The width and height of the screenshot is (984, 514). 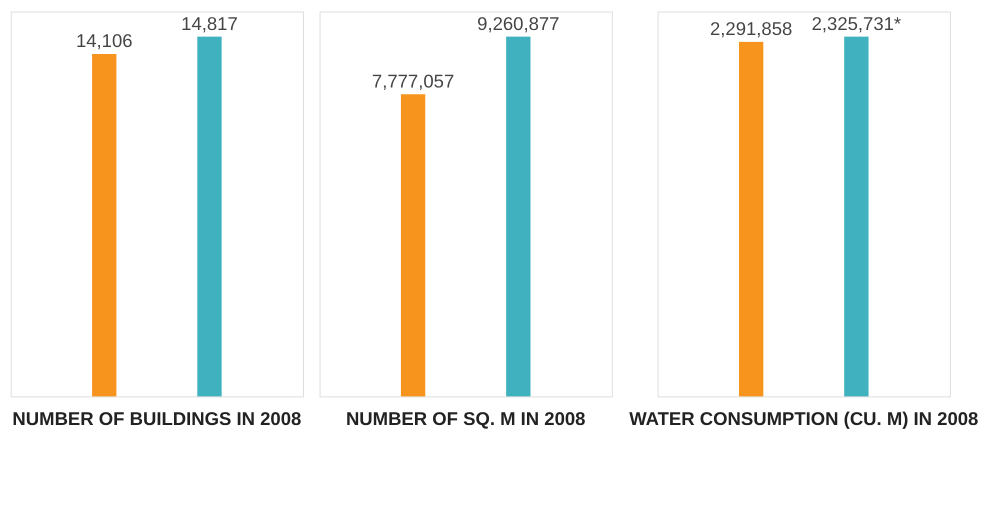 What do you see at coordinates (209, 23) in the screenshot?
I see `data-label: 14,817` at bounding box center [209, 23].